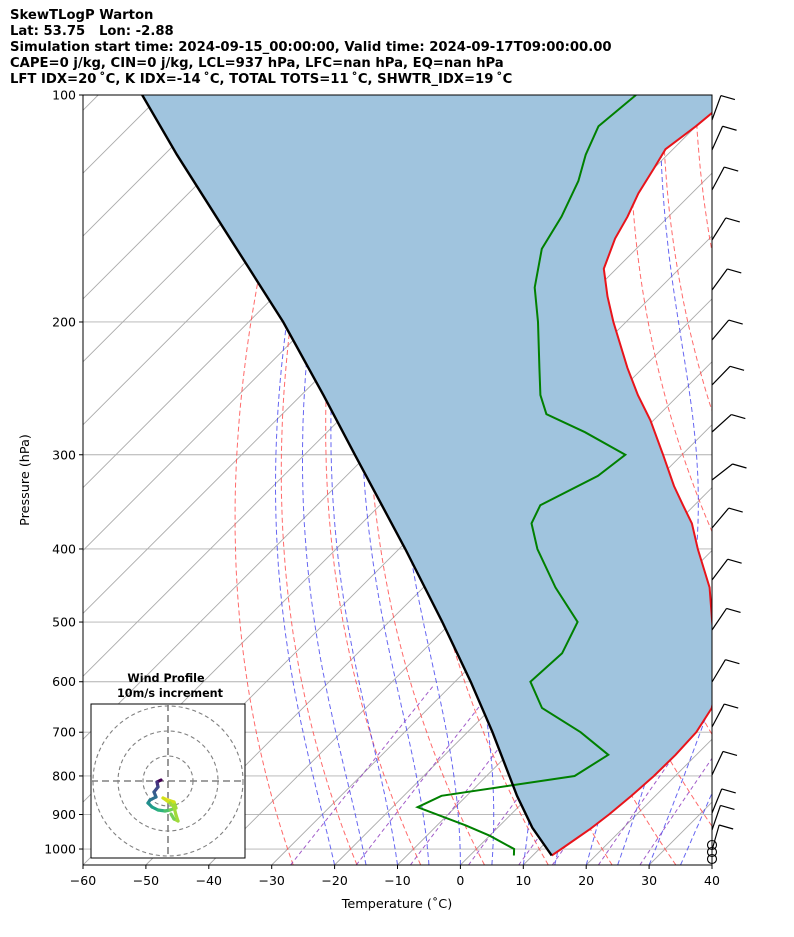  I want to click on hodograph-trace, so click(163, 800).